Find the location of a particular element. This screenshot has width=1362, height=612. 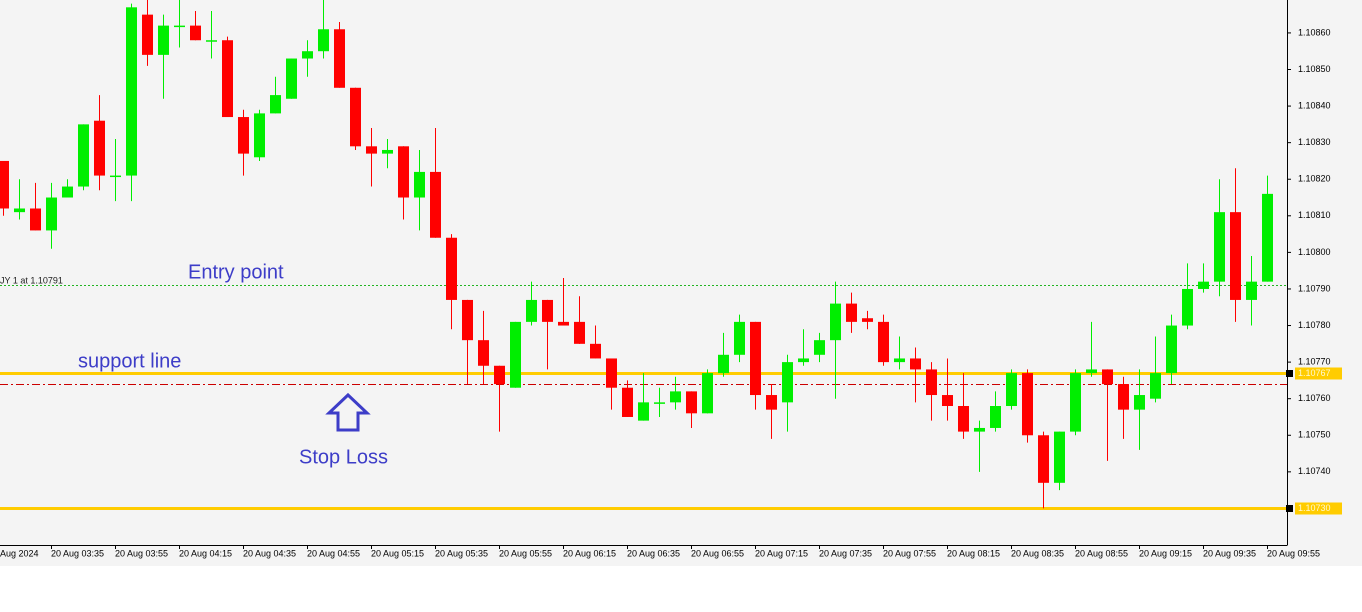

y-tick-label: 1.10860 is located at coordinates (1314, 32).